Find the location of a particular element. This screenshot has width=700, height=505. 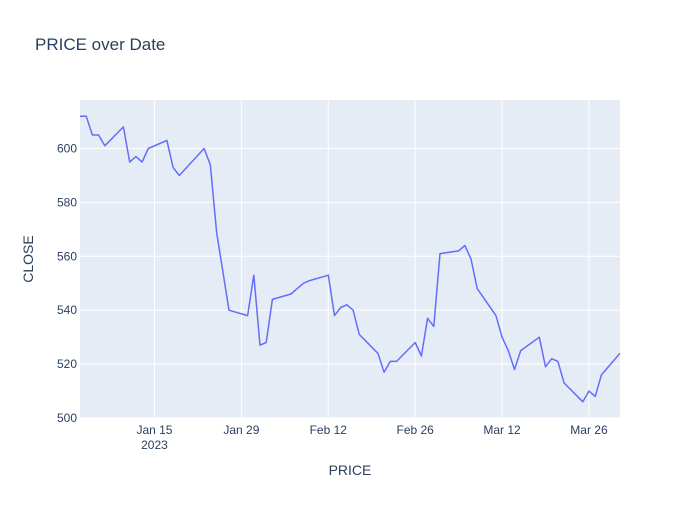

x-tick-label: Jan 15 is located at coordinates (154, 430).